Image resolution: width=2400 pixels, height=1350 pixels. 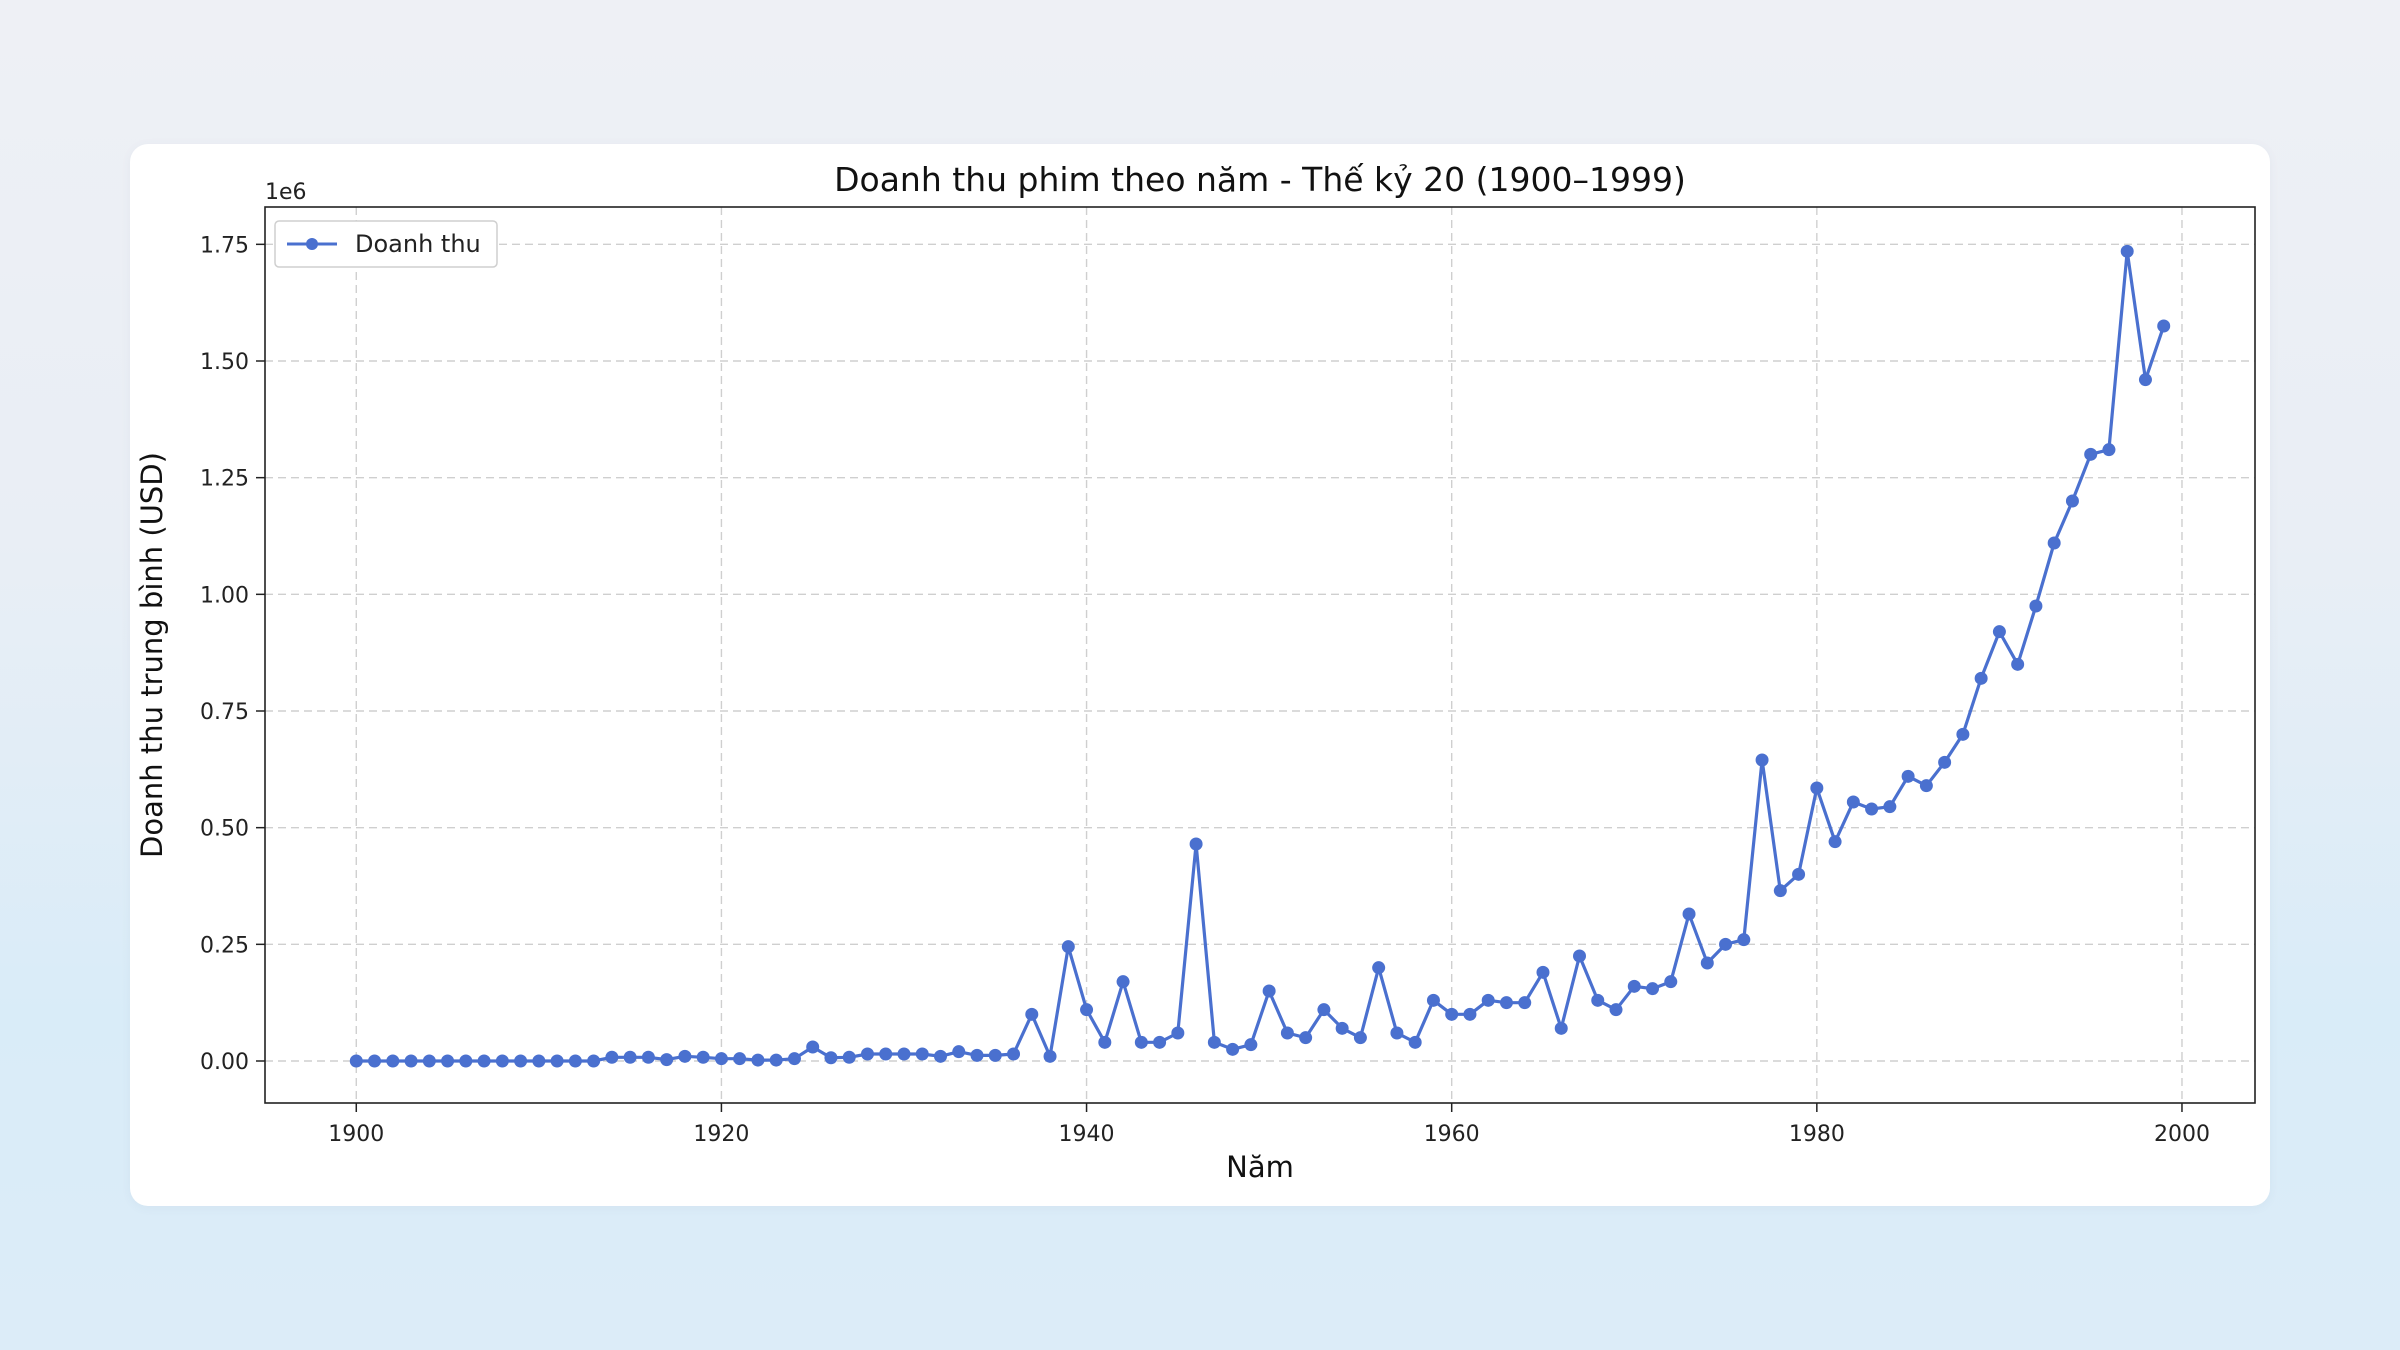 What do you see at coordinates (2182, 1134) in the screenshot?
I see `x-tick-label: 2000` at bounding box center [2182, 1134].